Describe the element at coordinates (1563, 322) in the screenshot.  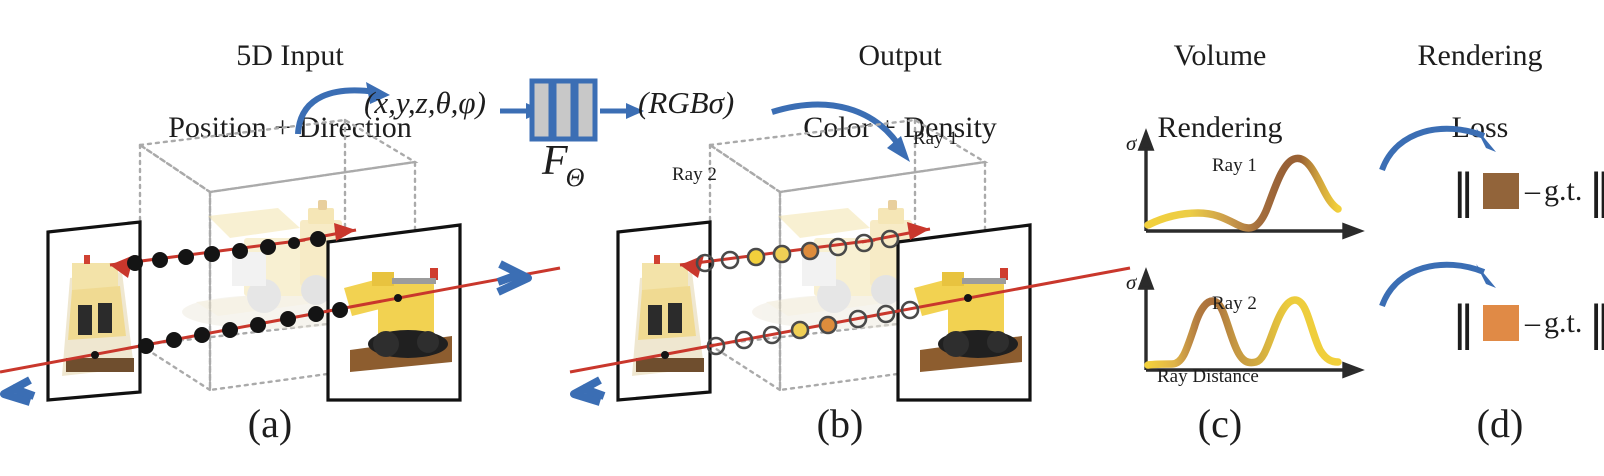
I see `ground-truth-label-2: g.t.` at that location.